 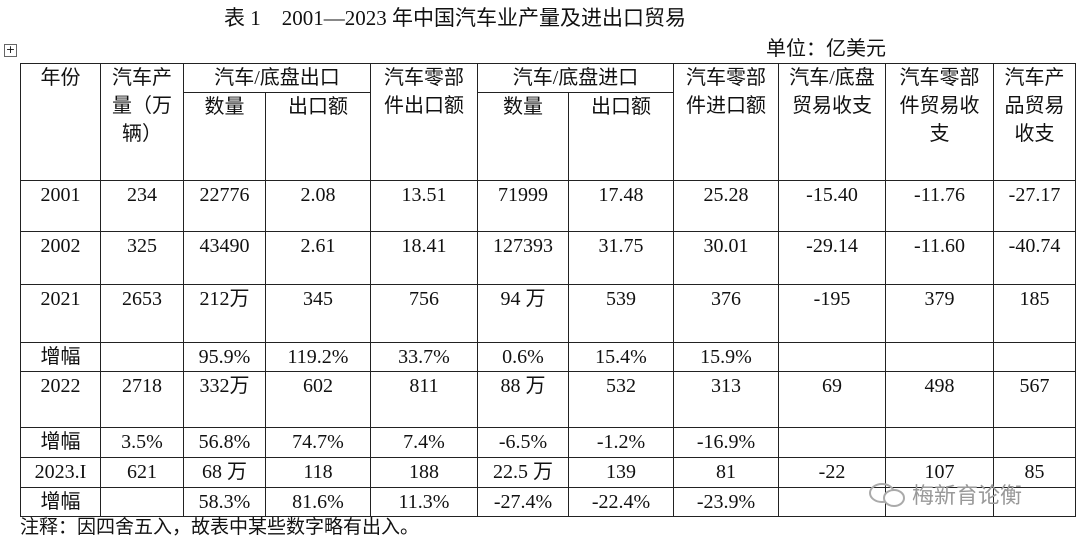 What do you see at coordinates (424, 399) in the screenshot?
I see `table-cell: 811` at bounding box center [424, 399].